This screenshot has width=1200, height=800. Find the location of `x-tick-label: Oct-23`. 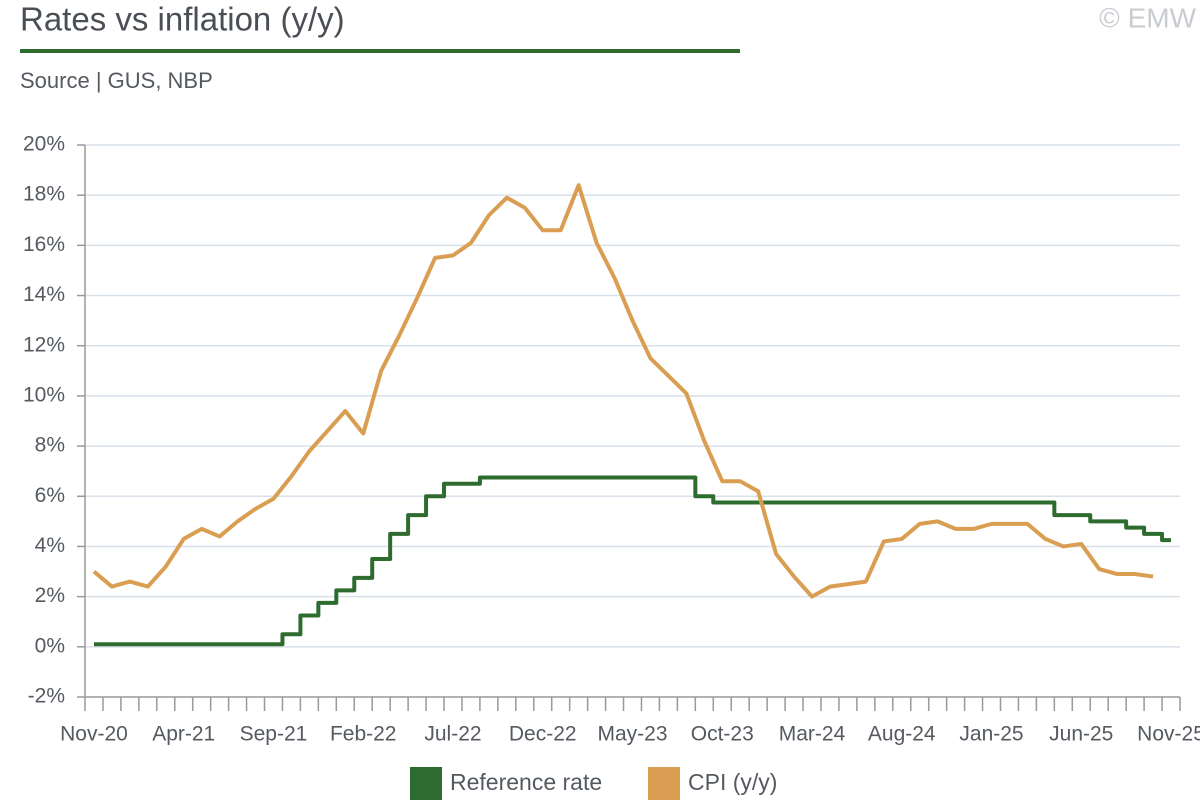

x-tick-label: Oct-23 is located at coordinates (722, 734).